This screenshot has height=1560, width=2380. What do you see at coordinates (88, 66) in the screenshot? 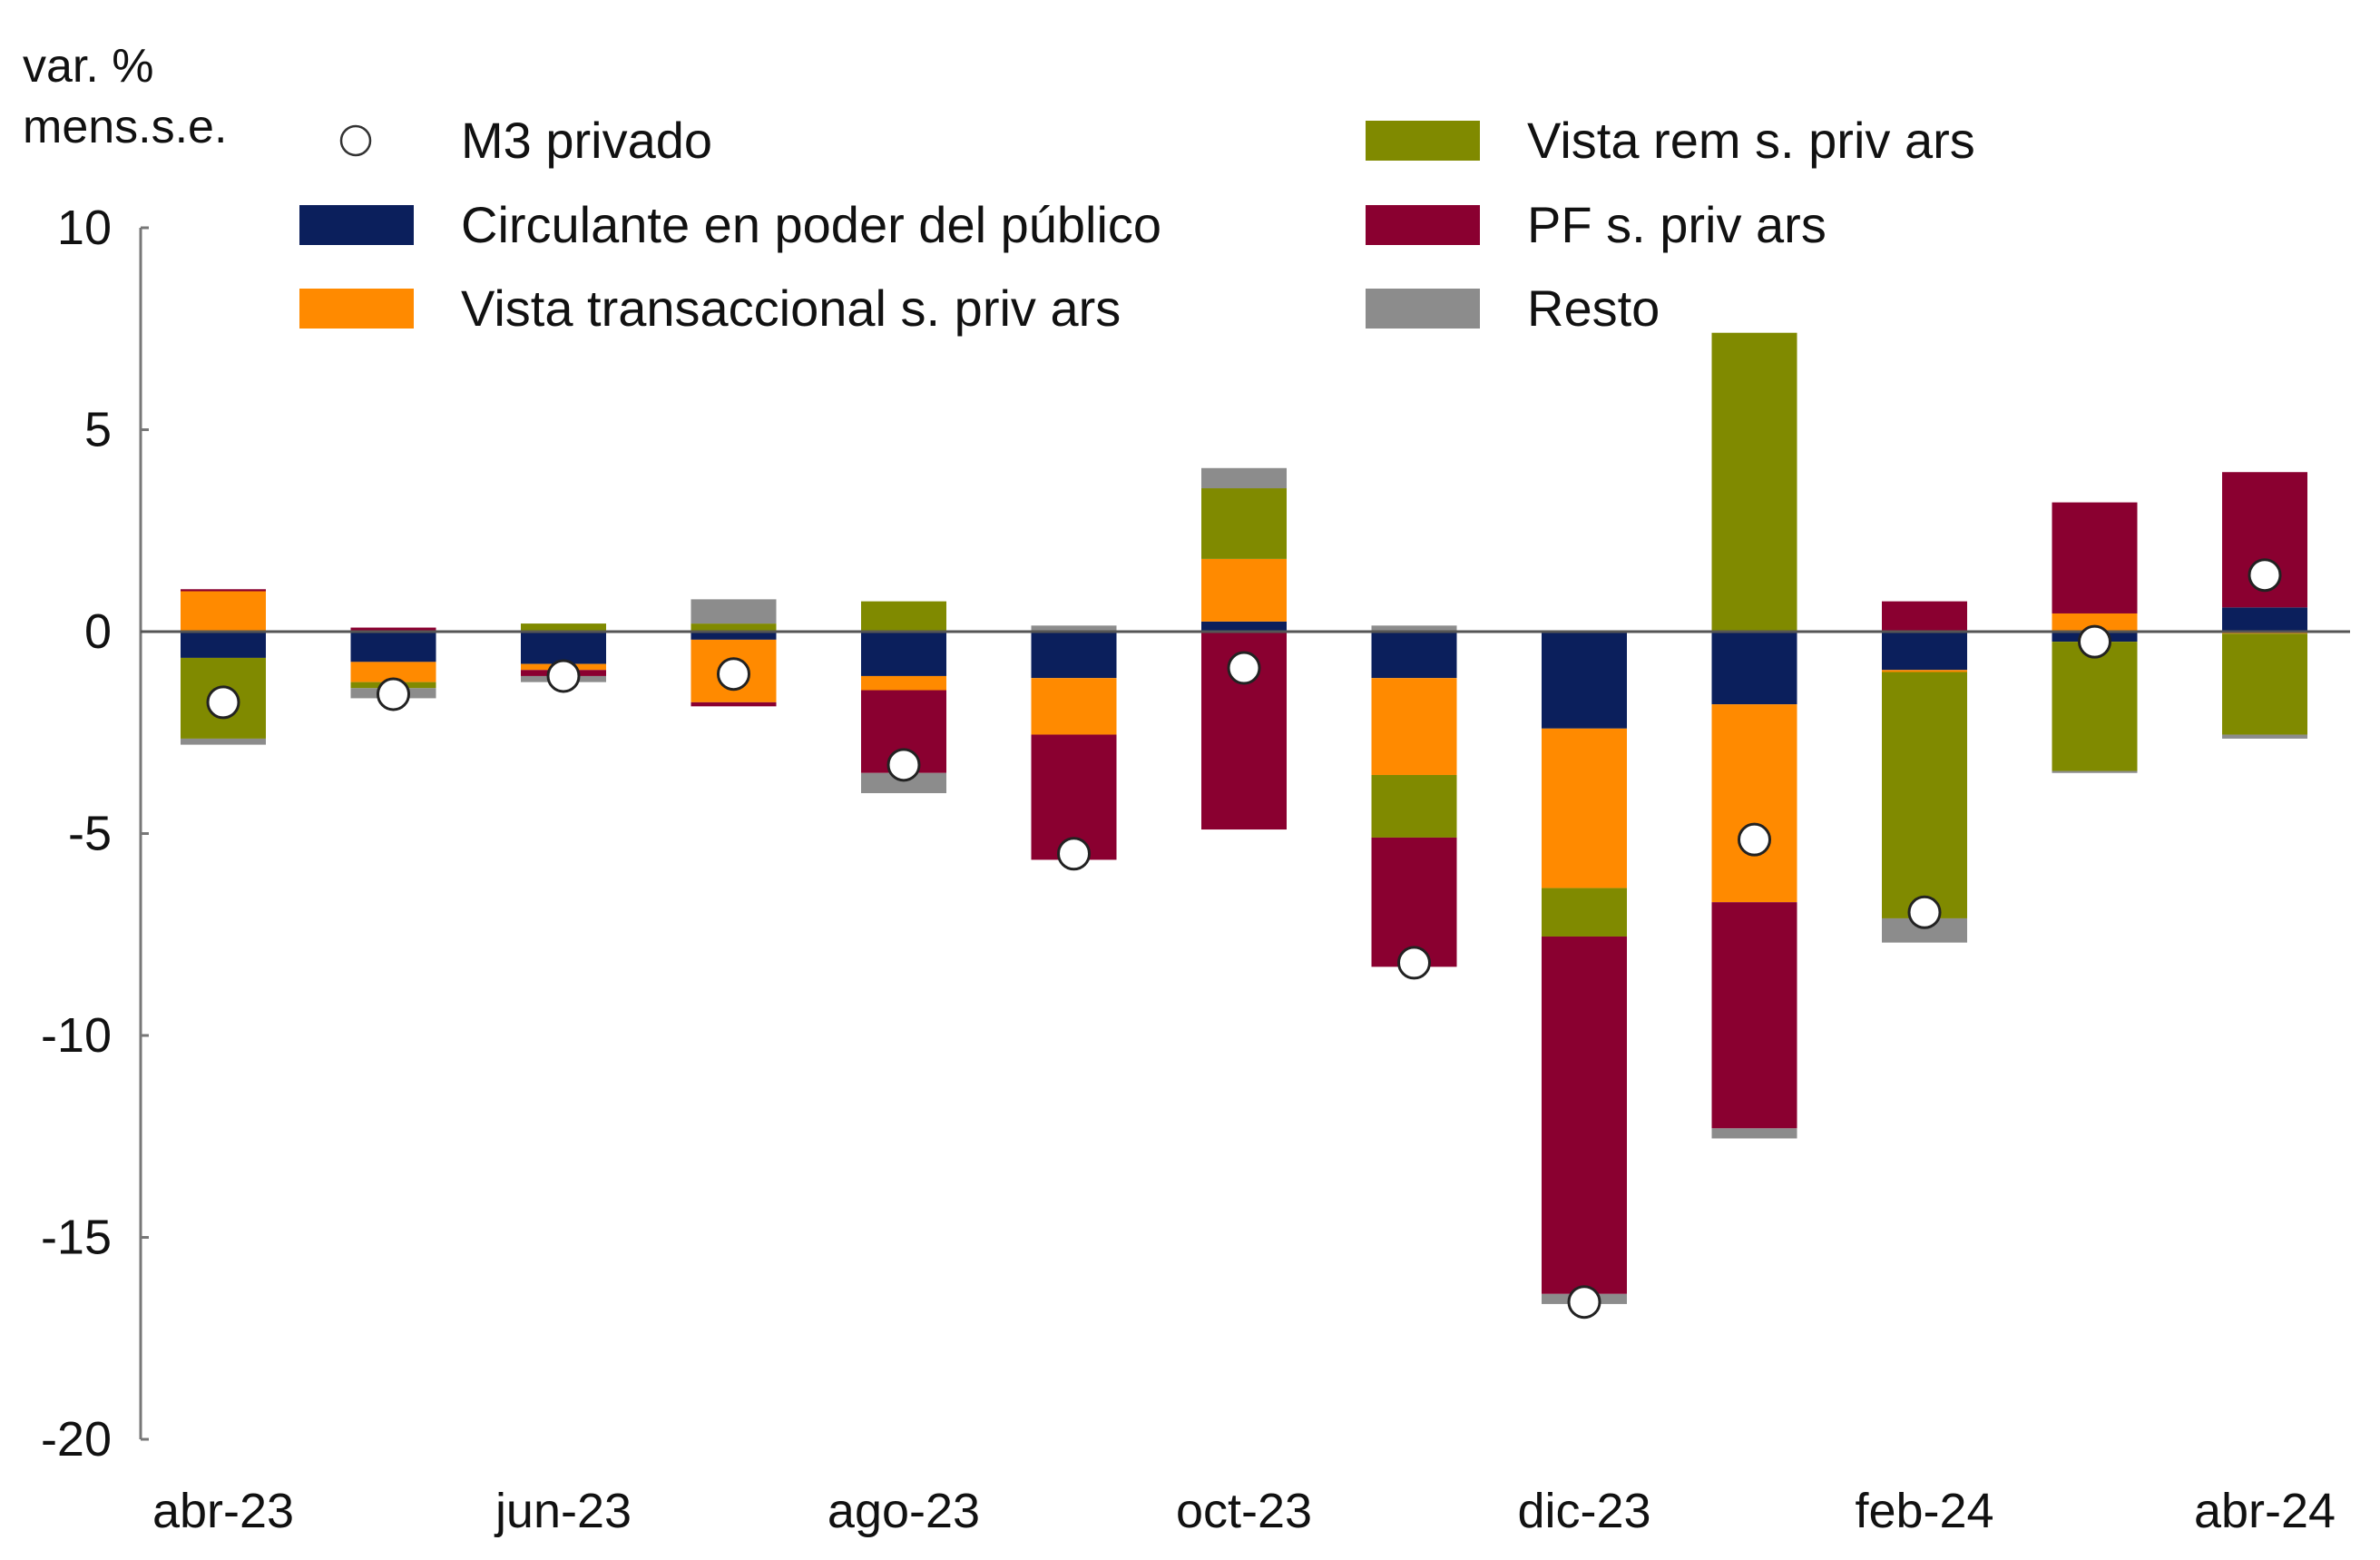
I see `y-unit-line-1: var. %` at bounding box center [88, 66].